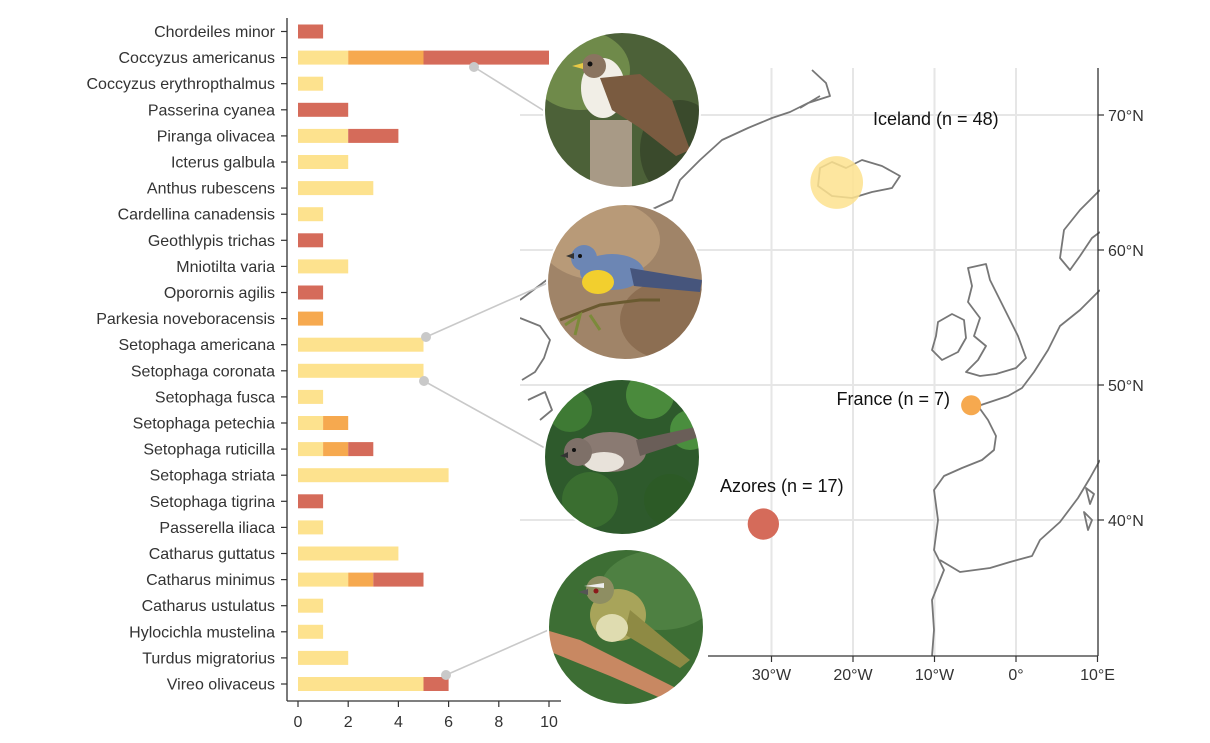 The width and height of the screenshot is (1210, 743). What do you see at coordinates (196, 345) in the screenshot?
I see `species-label: Setophaga americana` at bounding box center [196, 345].